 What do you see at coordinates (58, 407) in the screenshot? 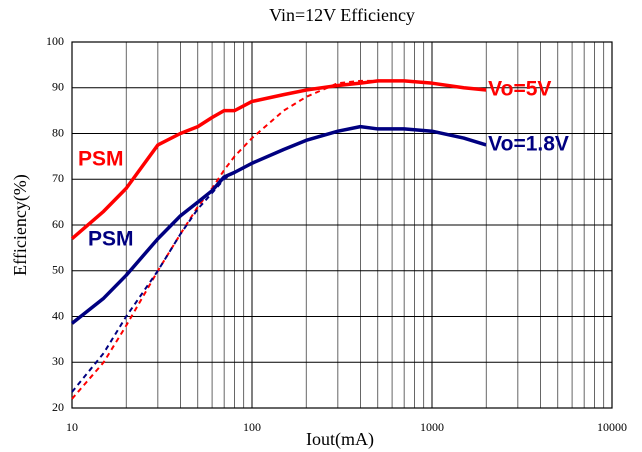
I see `y-tick-label: 20` at bounding box center [58, 407].